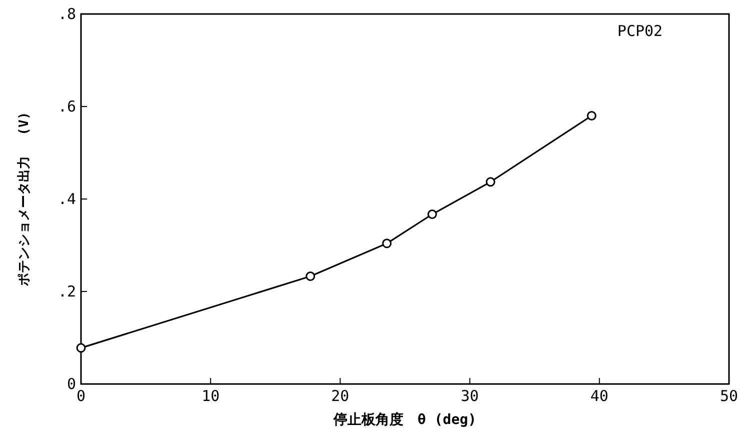 The image size is (740, 435). What do you see at coordinates (340, 396) in the screenshot?
I see `x-tick-label: 20` at bounding box center [340, 396].